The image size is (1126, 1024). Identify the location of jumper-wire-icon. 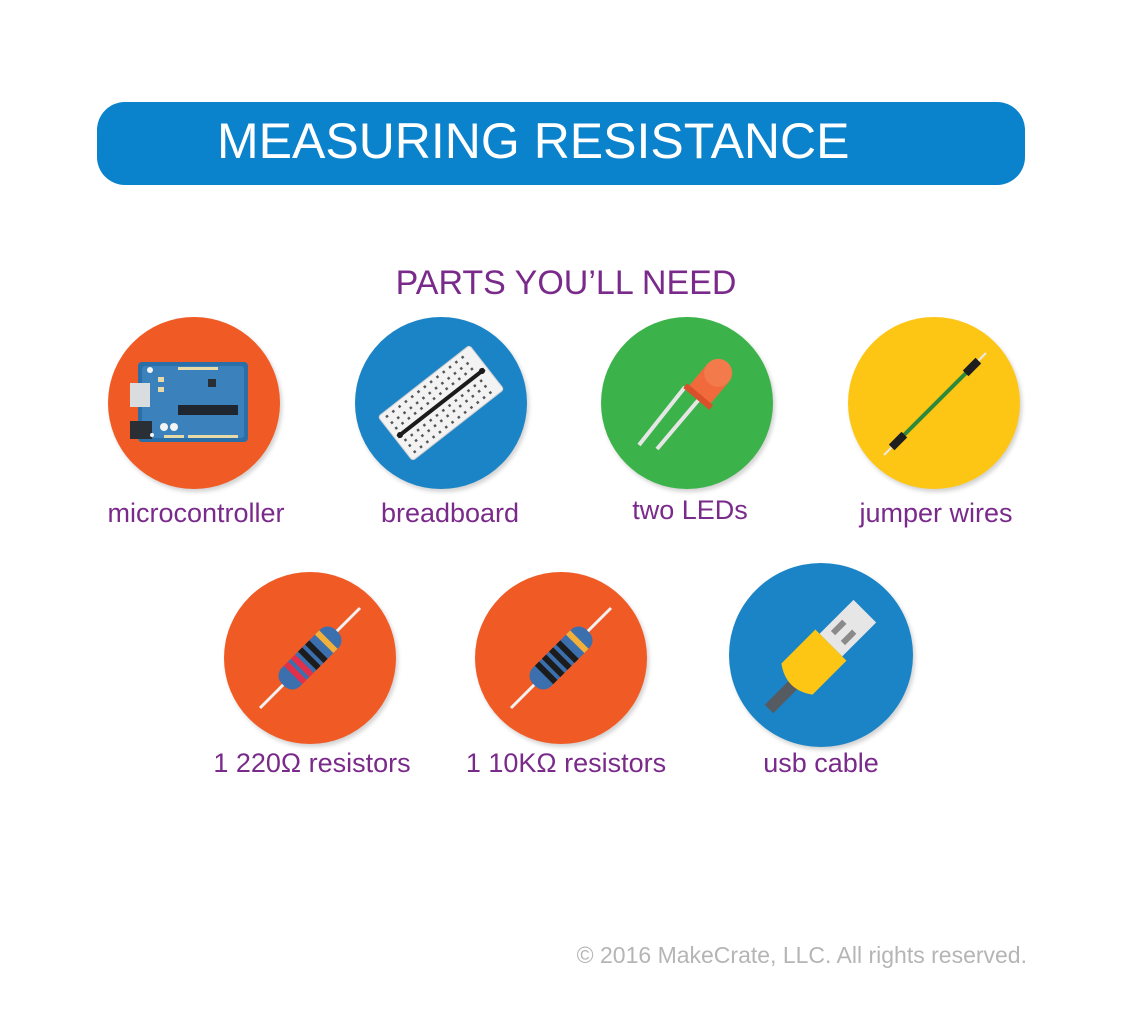
(934, 403).